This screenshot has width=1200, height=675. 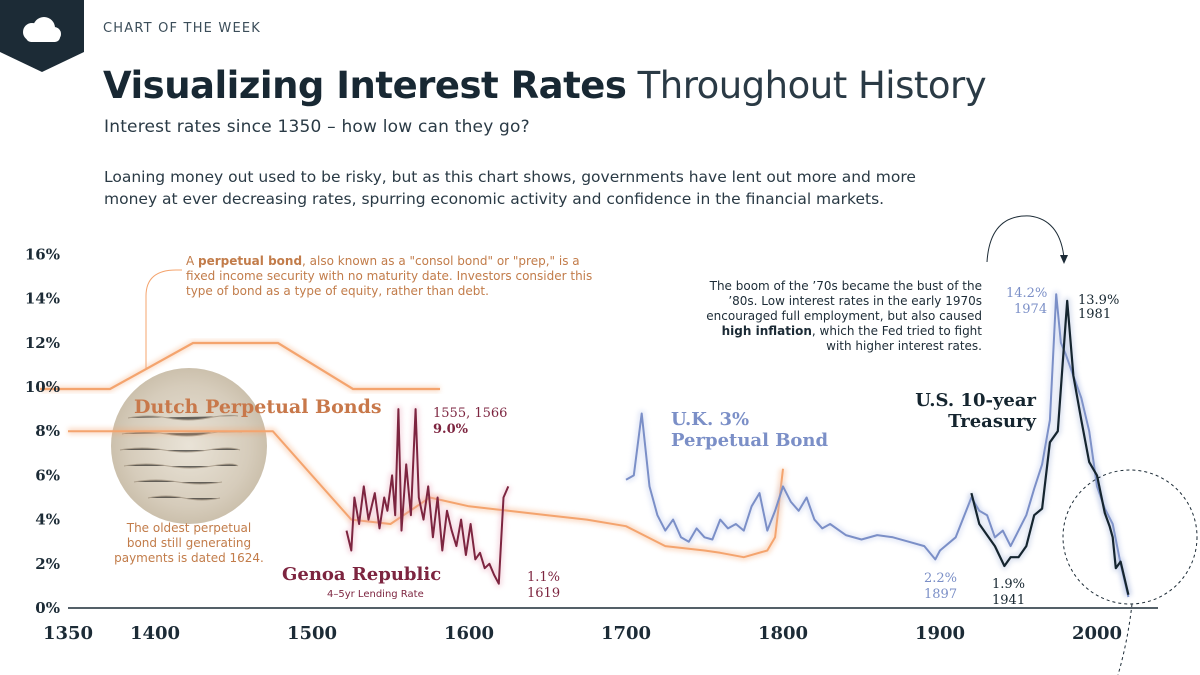 What do you see at coordinates (250, 261) in the screenshot?
I see `perpetual-note-bold: perpetual bond` at bounding box center [250, 261].